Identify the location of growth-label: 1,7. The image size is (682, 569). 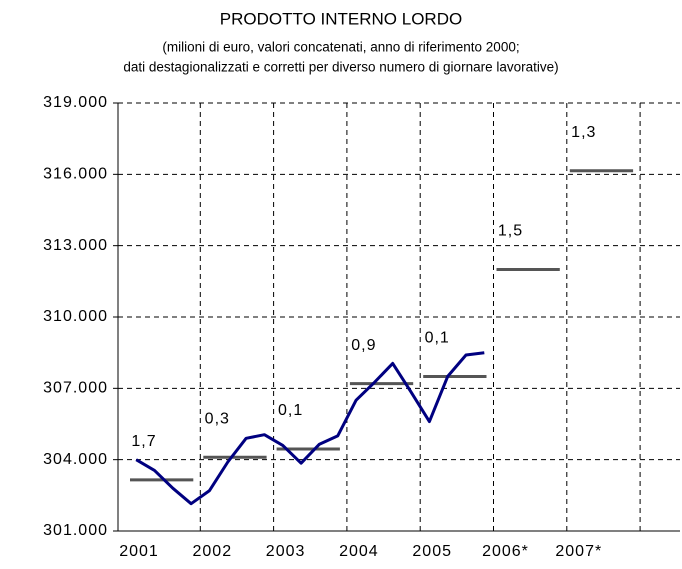
(143, 441).